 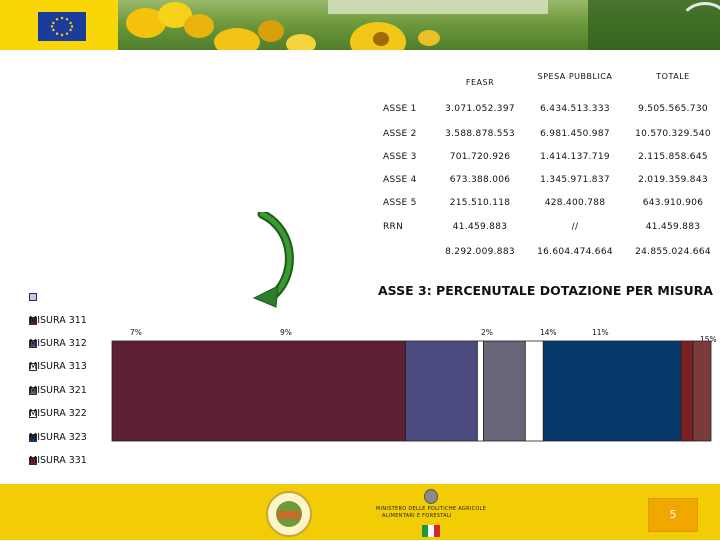 I want to click on ministry-line-2: ALIMENTARI E FORESTALI, so click(x=417, y=516).